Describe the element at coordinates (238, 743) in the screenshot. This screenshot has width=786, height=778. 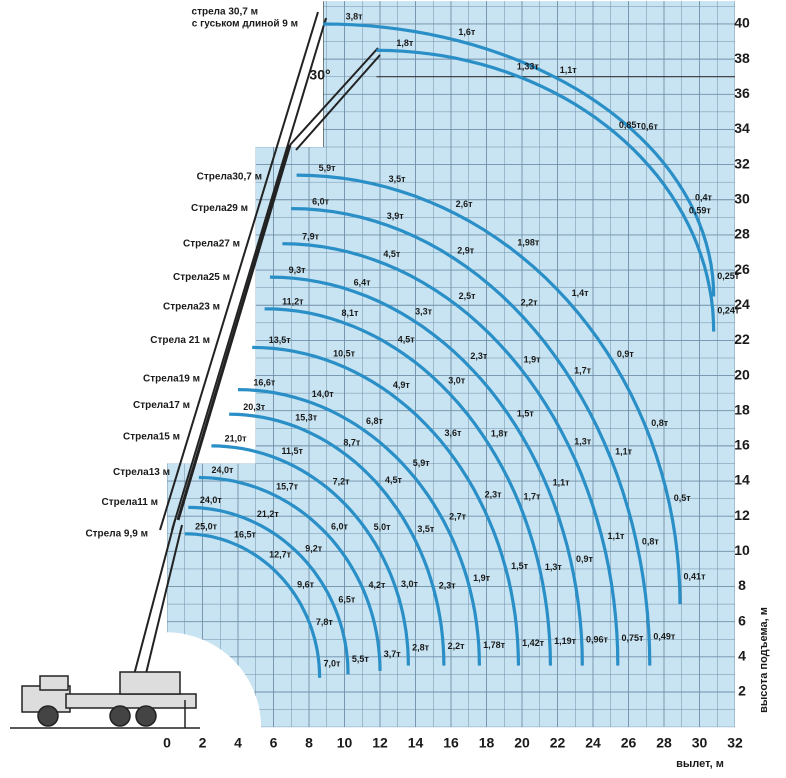
I see `x-tick-label: 4` at that location.